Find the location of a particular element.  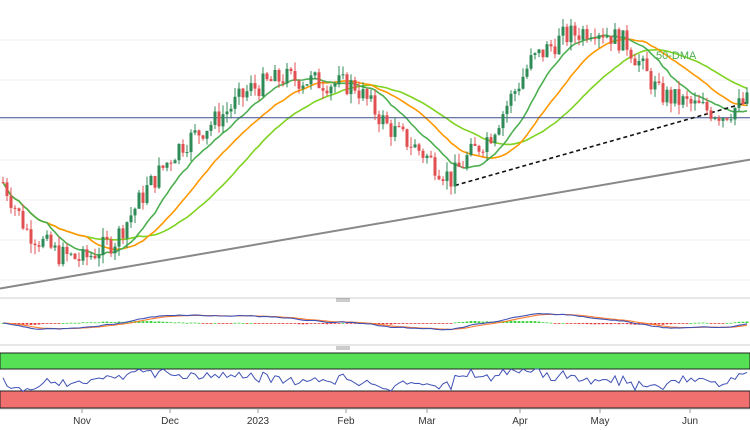

rsi-panel is located at coordinates (375, 380).